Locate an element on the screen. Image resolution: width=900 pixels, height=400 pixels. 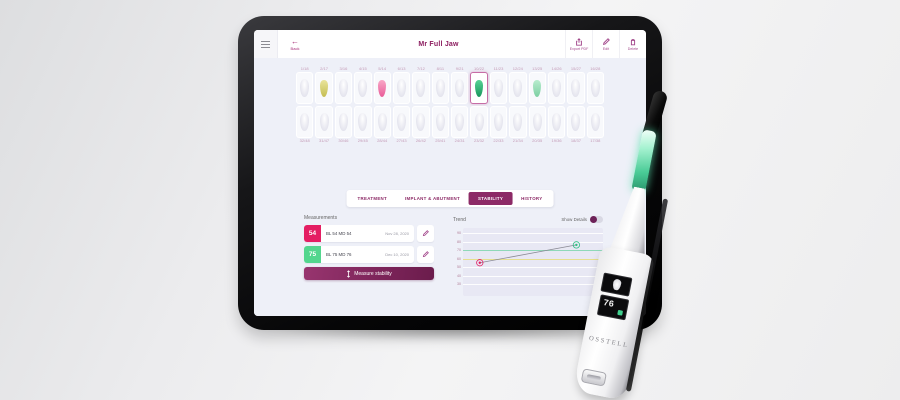
isq-badge: 75 is located at coordinates (312, 254).